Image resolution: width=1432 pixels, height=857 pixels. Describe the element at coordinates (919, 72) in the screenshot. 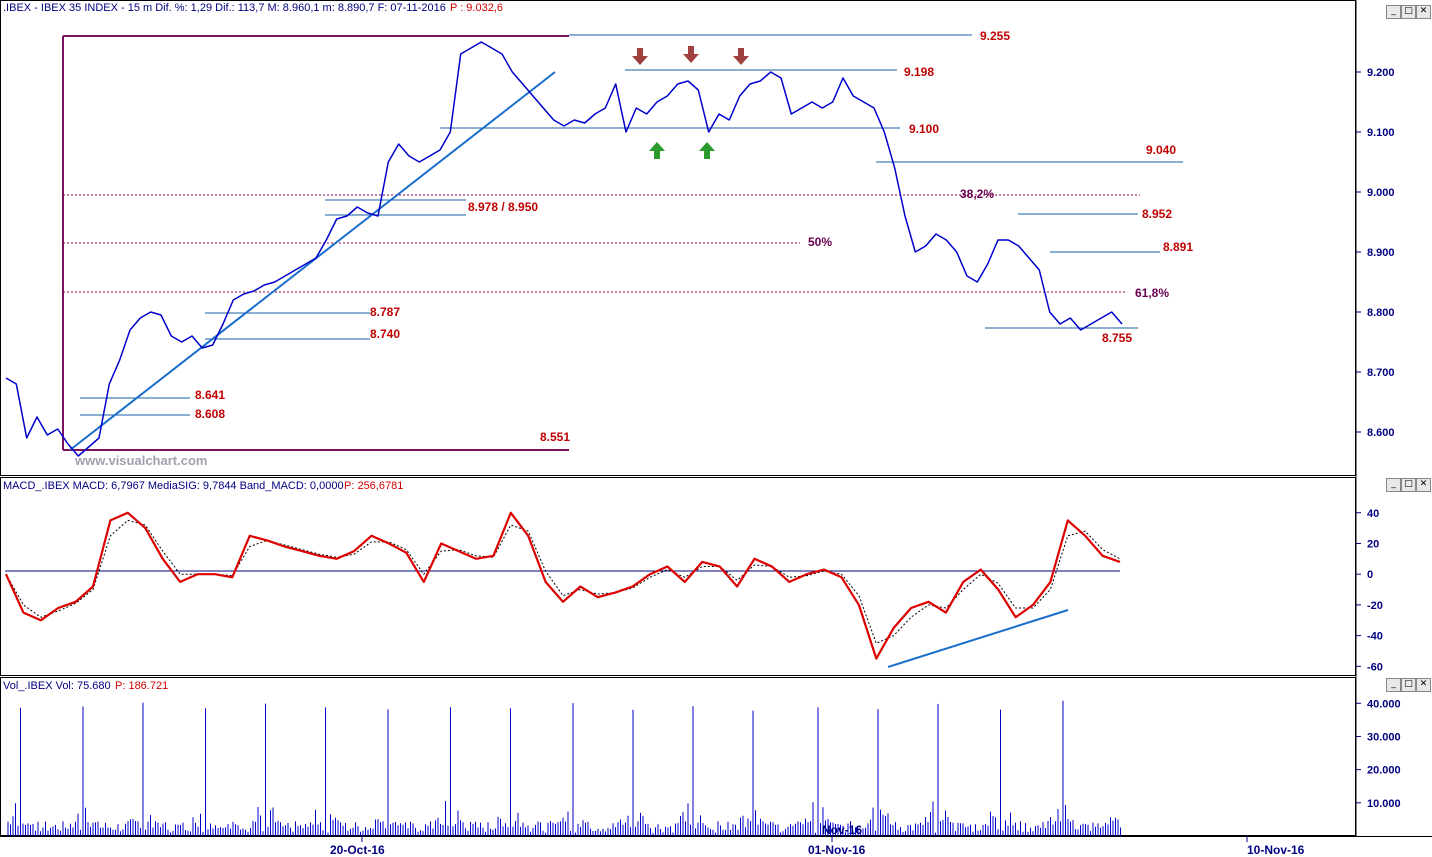

I see `level-9198: 9.198` at that location.